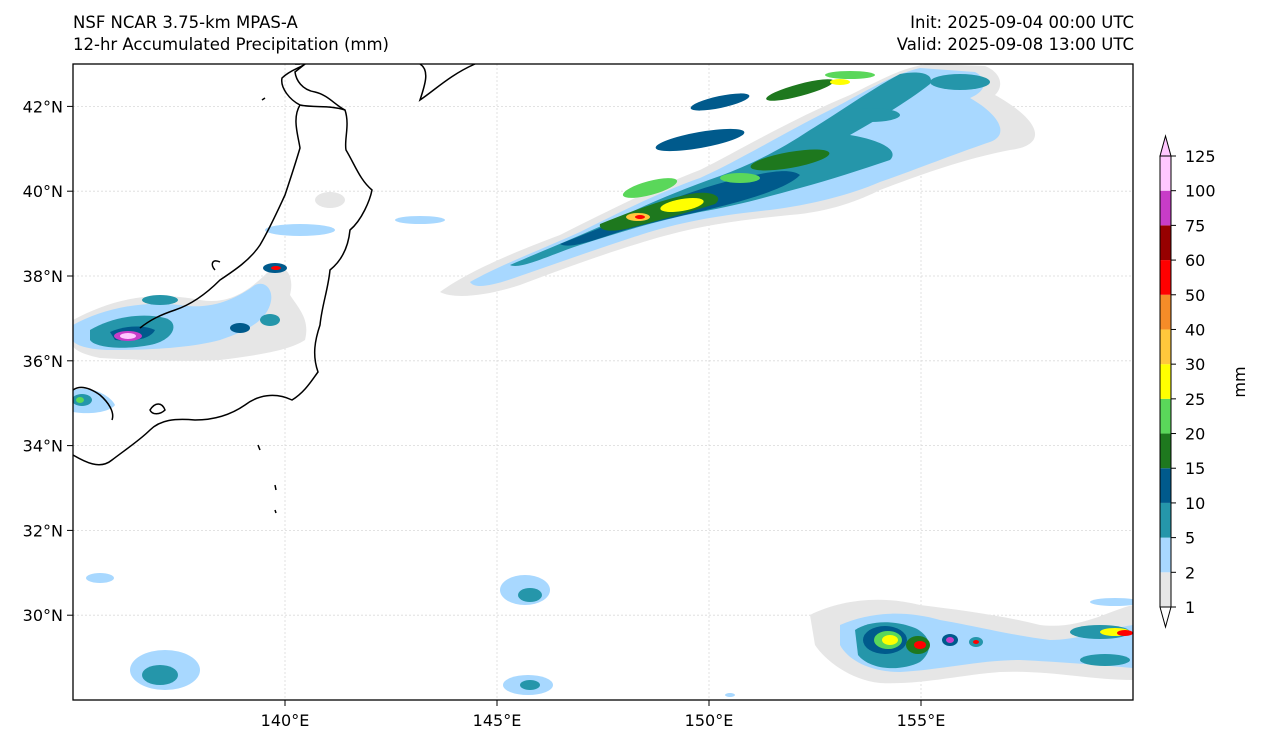 The image size is (1262, 745). What do you see at coordinates (43, 191) in the screenshot?
I see `lat-tick-label: 40°N` at bounding box center [43, 191].